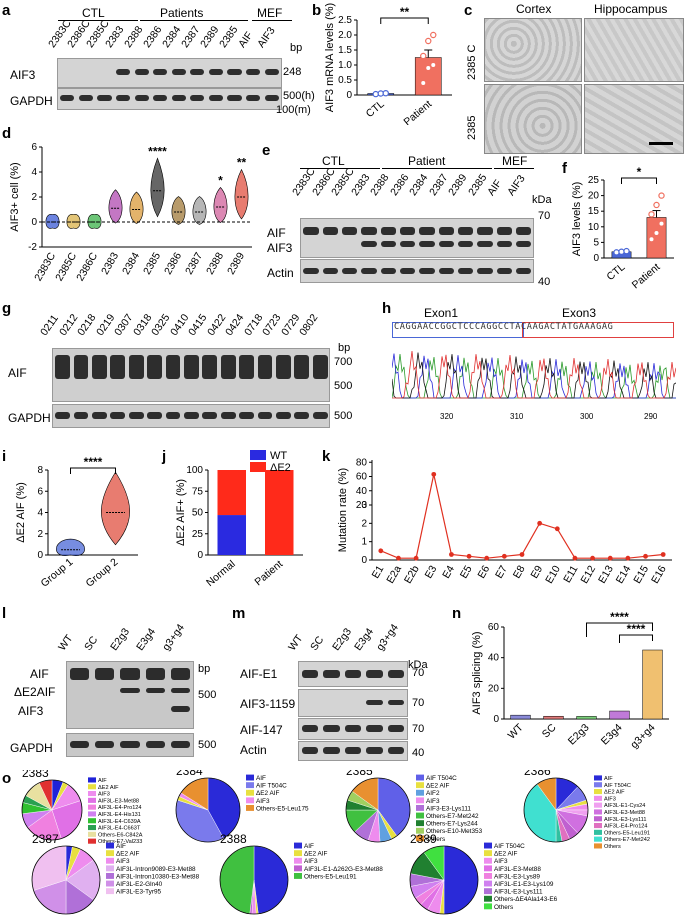 This screenshot has height=916, width=685. What do you see at coordinates (418, 703) in the screenshot?
I see `marker-70-b: 70` at bounding box center [418, 703].